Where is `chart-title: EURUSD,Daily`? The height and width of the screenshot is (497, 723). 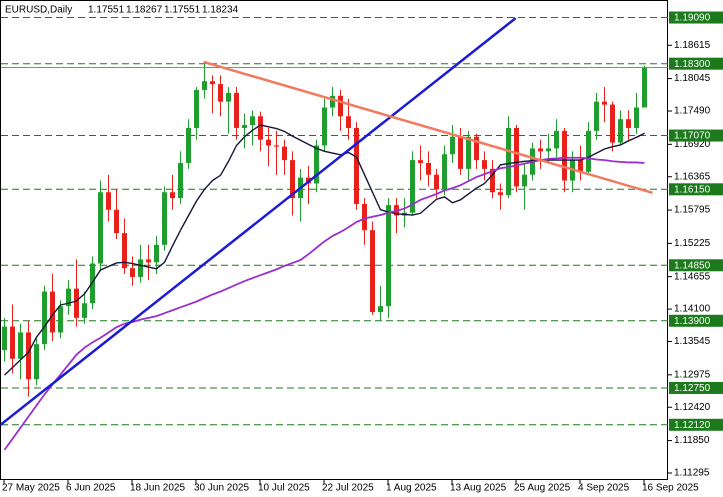
chart-title: EURUSD,Daily is located at coordinates (38, 10).